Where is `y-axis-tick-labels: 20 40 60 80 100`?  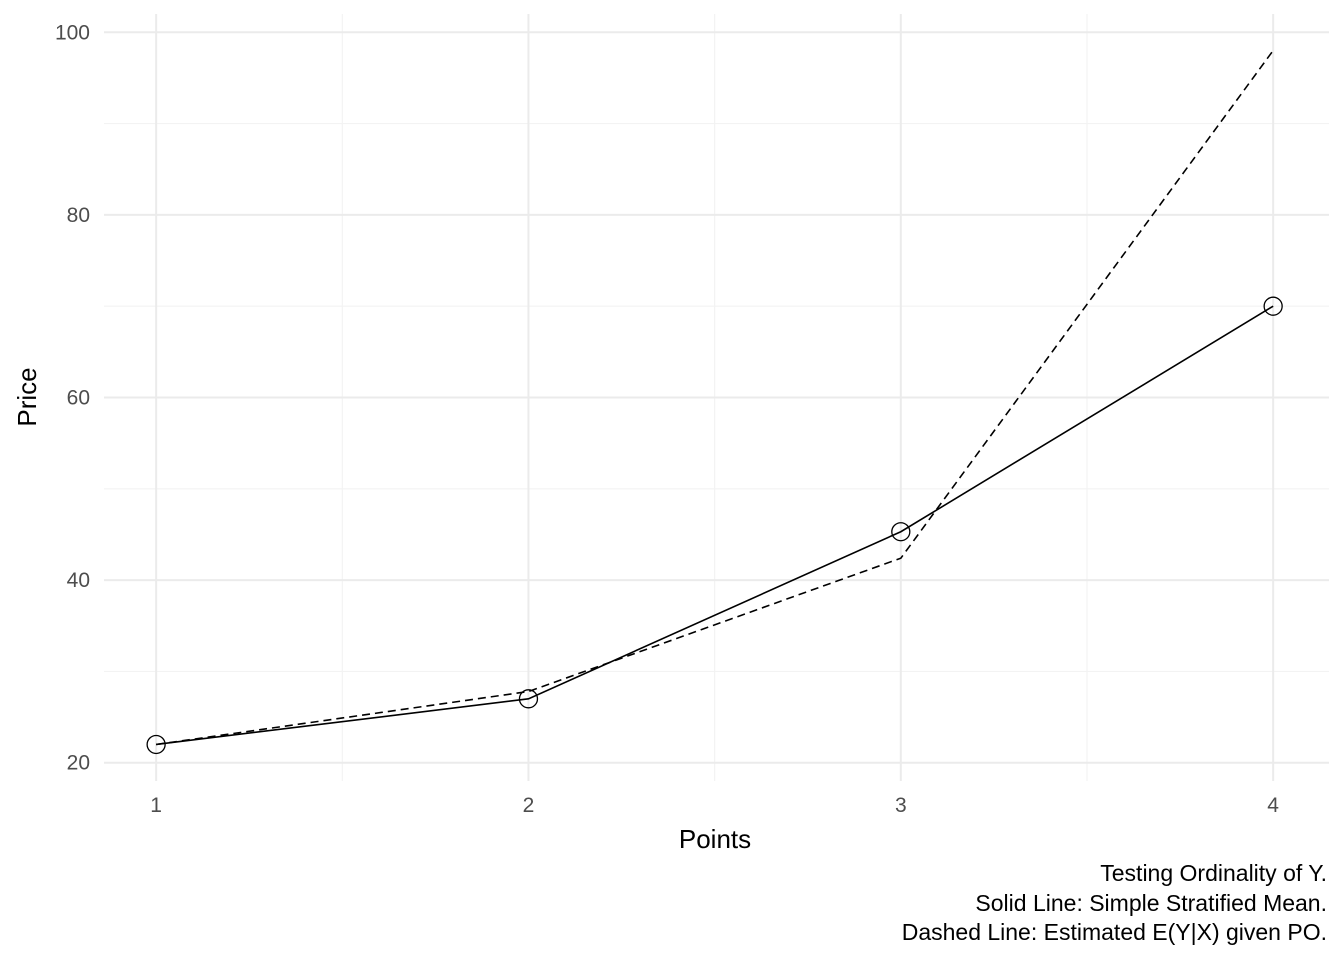 y-axis-tick-labels: 20 40 60 80 100 is located at coordinates (72, 397).